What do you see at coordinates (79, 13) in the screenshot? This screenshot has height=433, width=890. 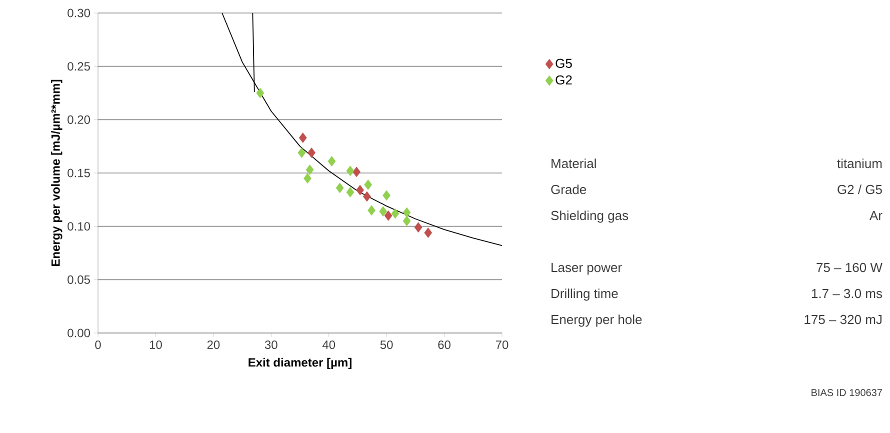 I see `y-tick-label: 0.30` at bounding box center [79, 13].